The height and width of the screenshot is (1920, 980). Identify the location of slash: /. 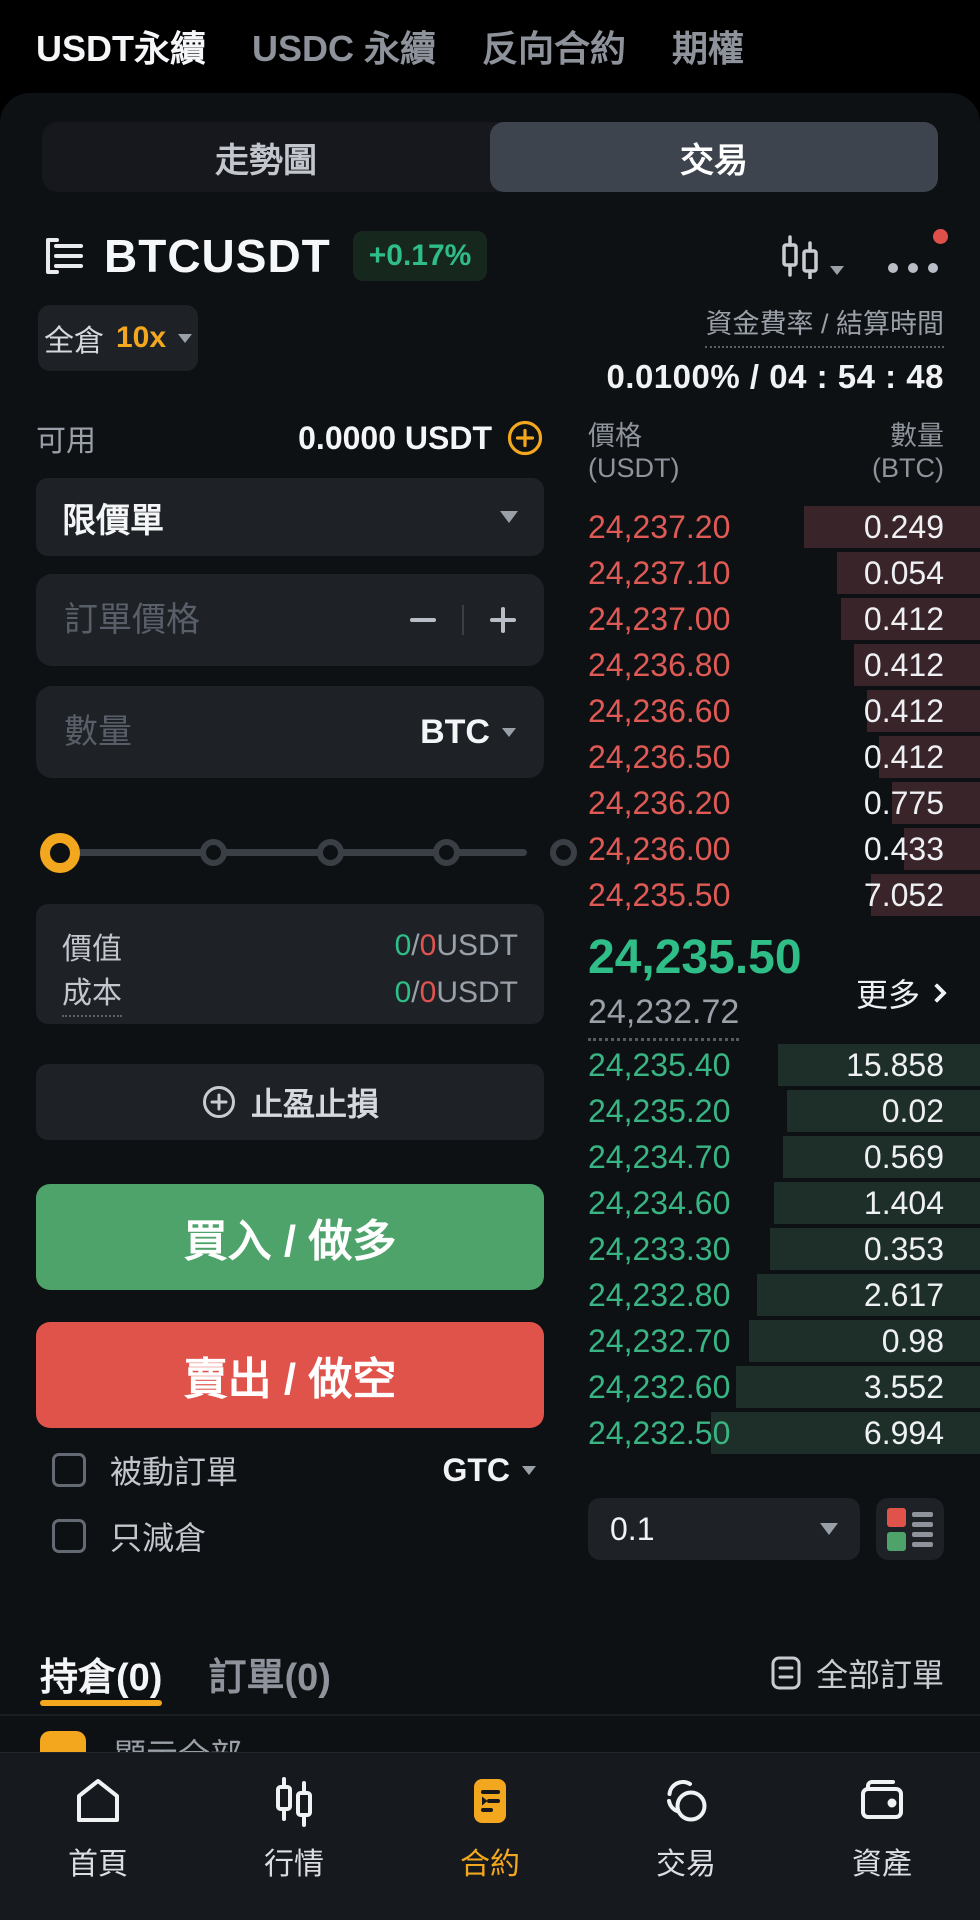
(415, 945).